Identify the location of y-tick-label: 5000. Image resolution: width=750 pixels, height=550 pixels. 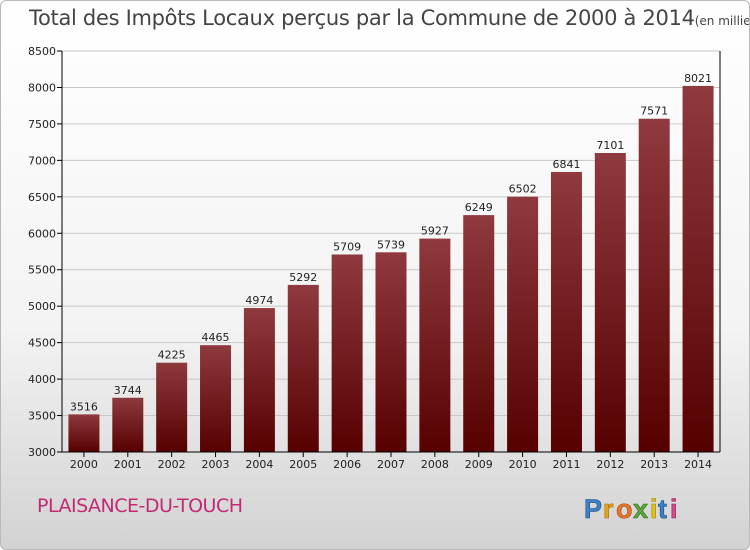
(42, 306).